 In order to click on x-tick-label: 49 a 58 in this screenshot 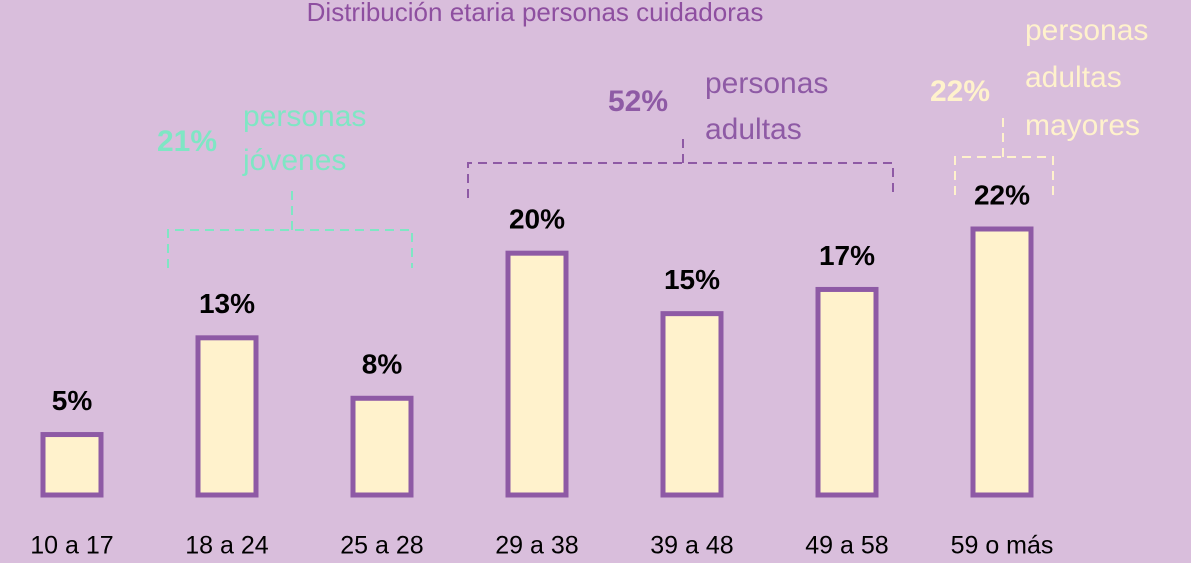, I will do `click(846, 546)`.